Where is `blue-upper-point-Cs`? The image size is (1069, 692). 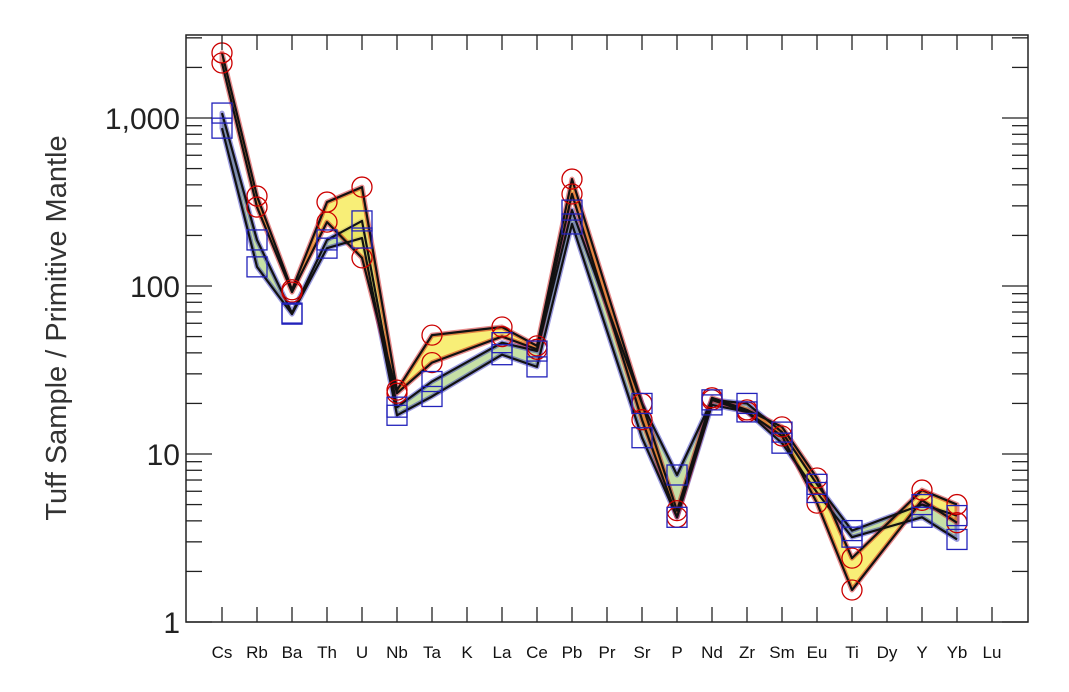 blue-upper-point-Cs is located at coordinates (222, 113).